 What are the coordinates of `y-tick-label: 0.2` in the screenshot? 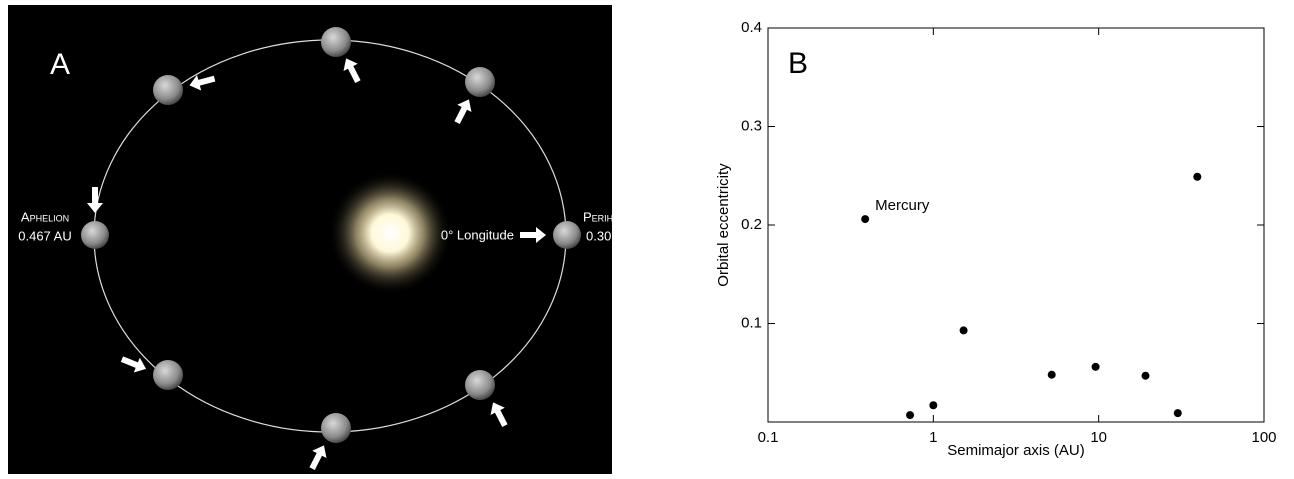 It's located at (751, 224).